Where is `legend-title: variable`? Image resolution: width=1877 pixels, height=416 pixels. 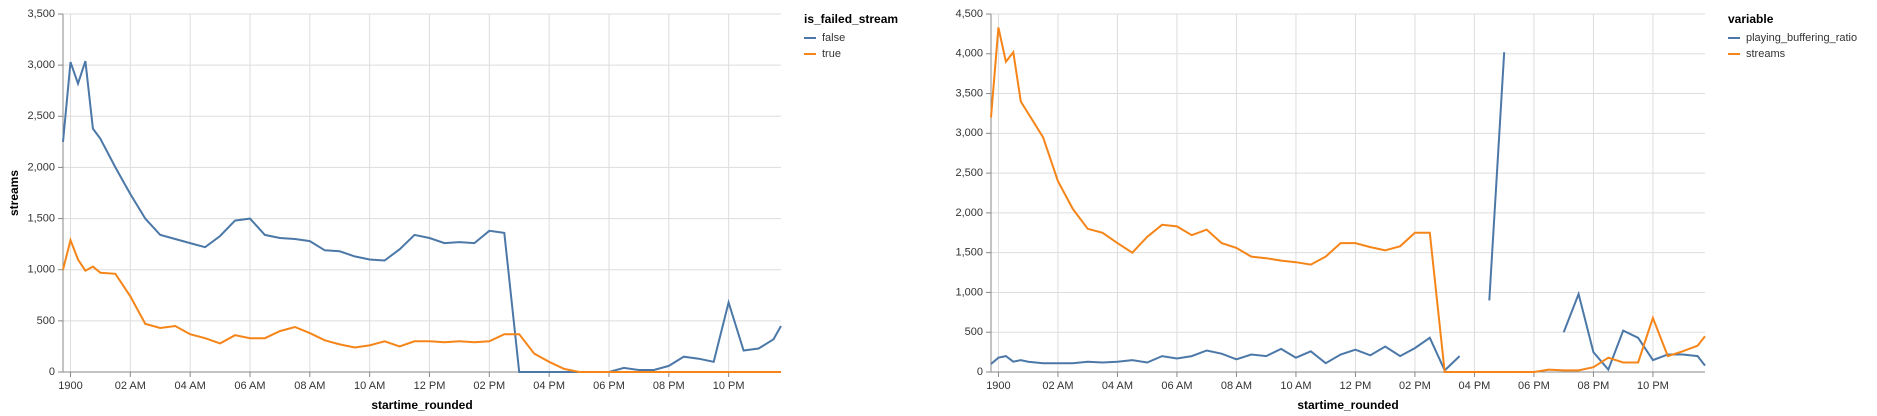 legend-title: variable is located at coordinates (1751, 19).